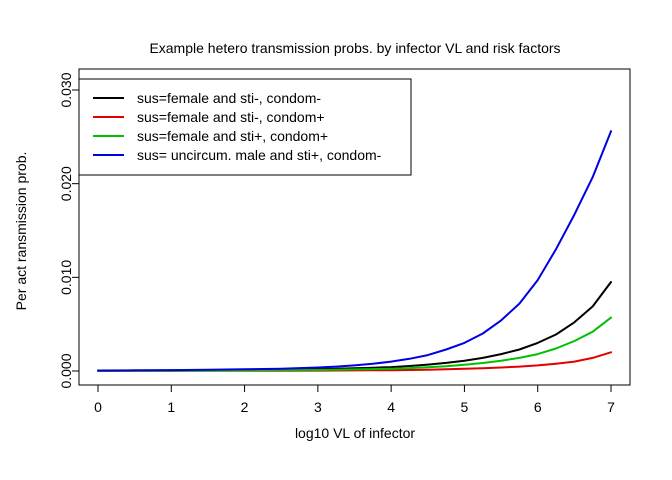 The height and width of the screenshot is (480, 672). What do you see at coordinates (231, 117) in the screenshot?
I see `legend-label-2: sus=female and sti-, condom+` at bounding box center [231, 117].